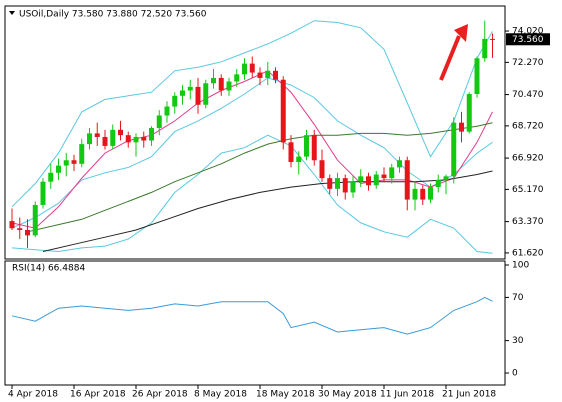 This screenshot has height=402, width=562. Describe the element at coordinates (528, 159) in the screenshot. I see `y-tick-label: 66.920` at that location.